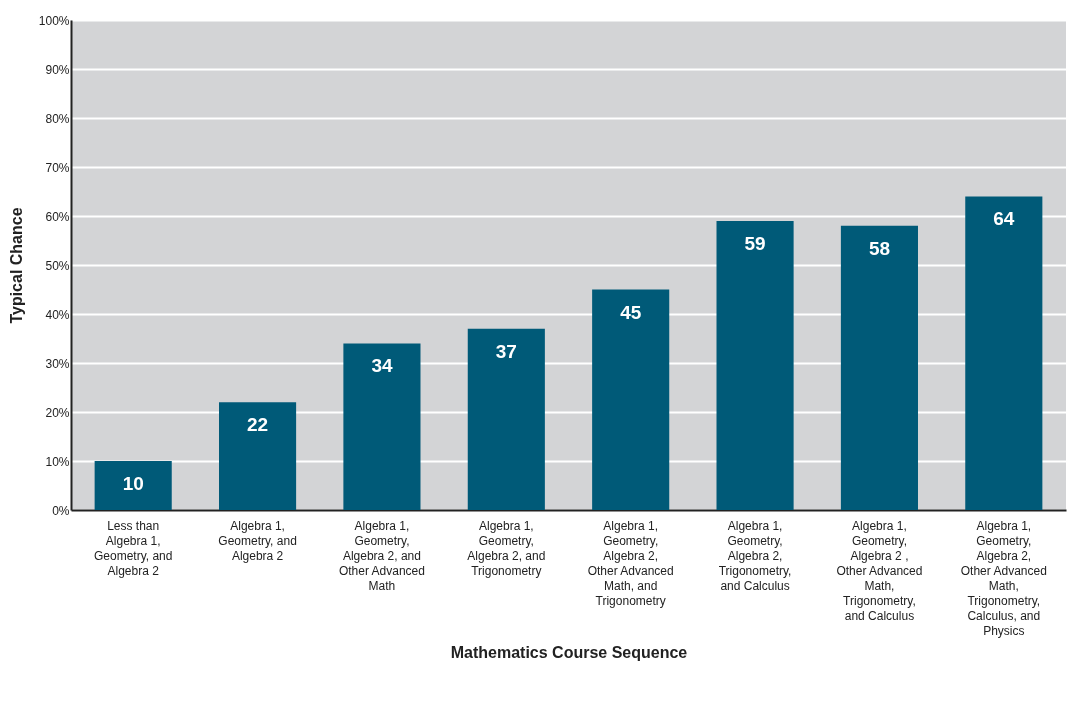  What do you see at coordinates (57, 167) in the screenshot?
I see `y-tick-label: 70%` at bounding box center [57, 167].